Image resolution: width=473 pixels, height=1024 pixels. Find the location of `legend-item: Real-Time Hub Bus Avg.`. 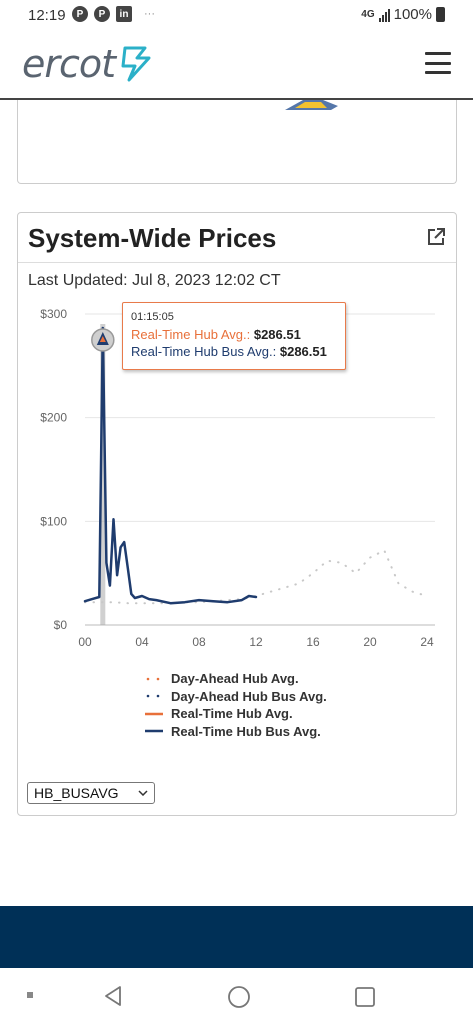

legend-item: Real-Time Hub Bus Avg. is located at coordinates (236, 732).